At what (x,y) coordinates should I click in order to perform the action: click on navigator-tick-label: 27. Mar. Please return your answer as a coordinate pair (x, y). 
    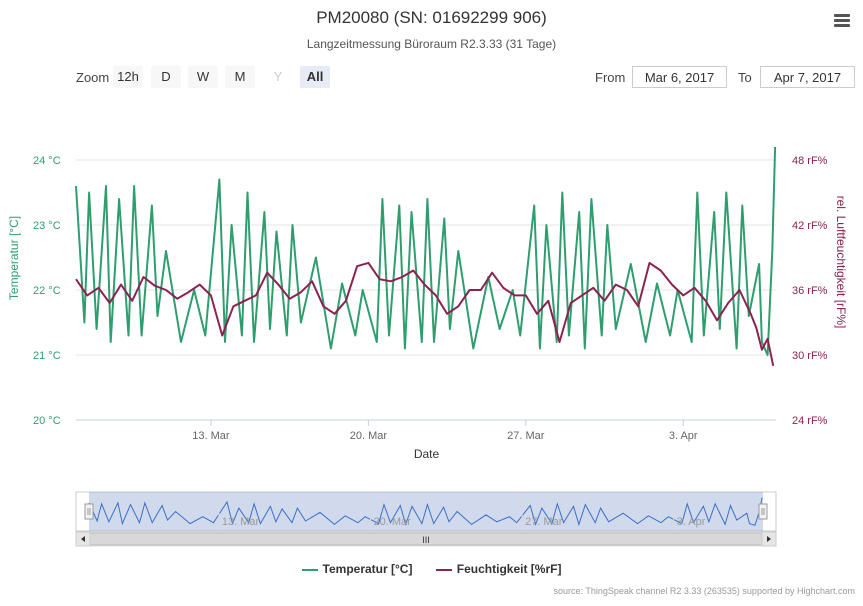
    Looking at the image, I should click on (544, 522).